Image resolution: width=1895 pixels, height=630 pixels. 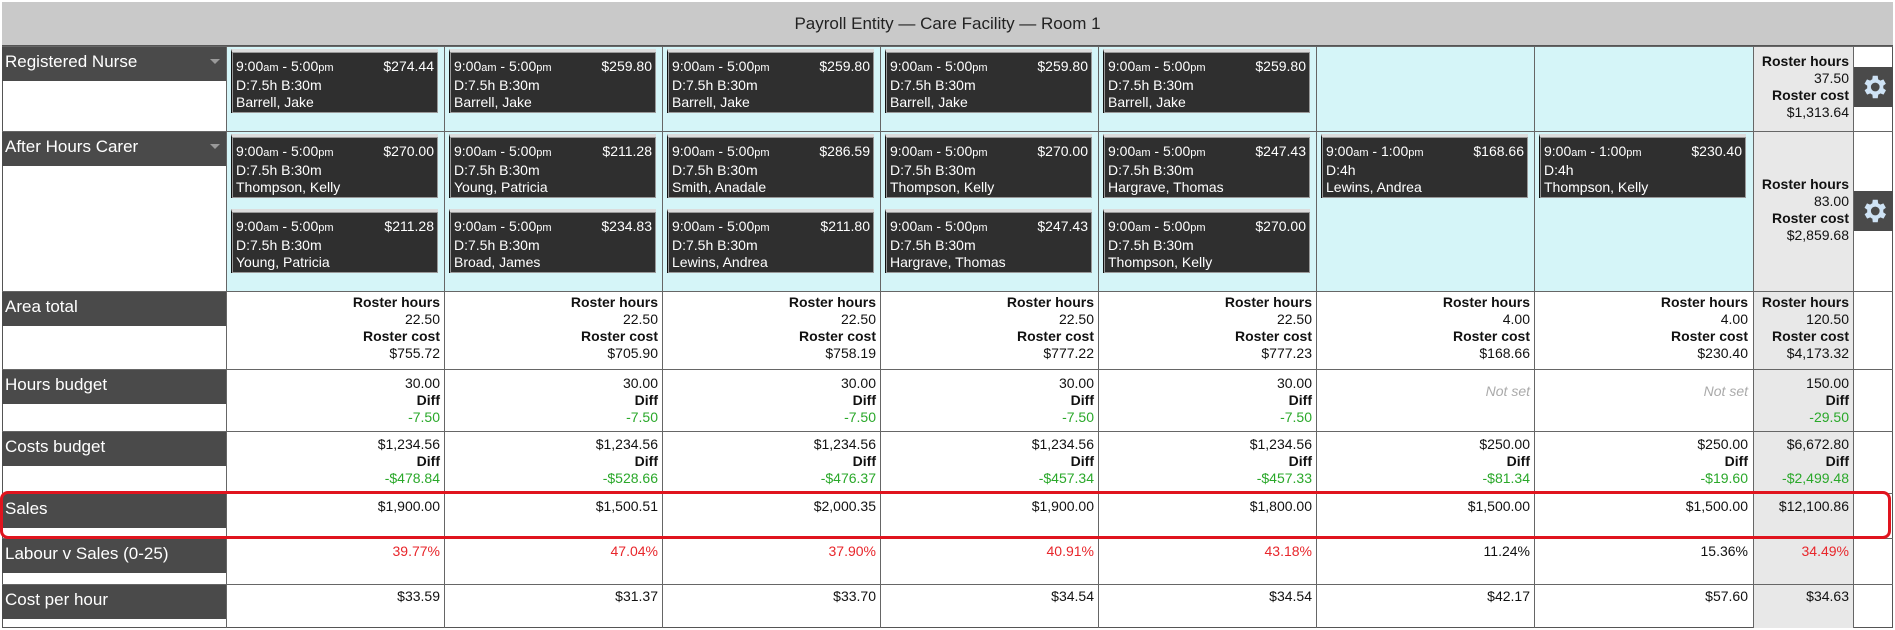 I want to click on row-label-area-total: Area total, so click(x=114, y=309).